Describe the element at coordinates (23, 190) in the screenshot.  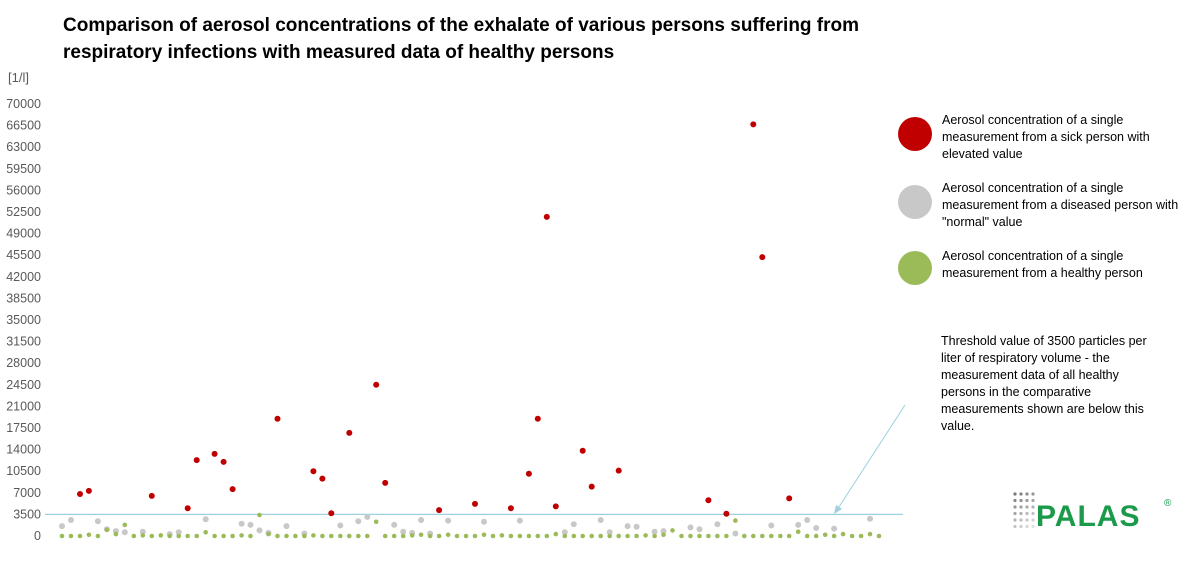
I see `y-tick-label: 56000` at that location.